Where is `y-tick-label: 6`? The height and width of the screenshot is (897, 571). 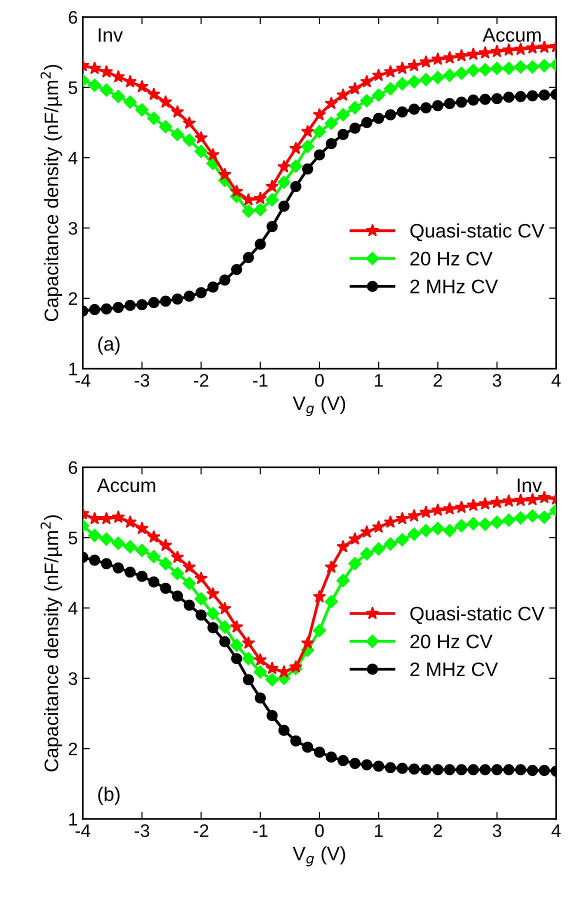 y-tick-label: 6 is located at coordinates (73, 467).